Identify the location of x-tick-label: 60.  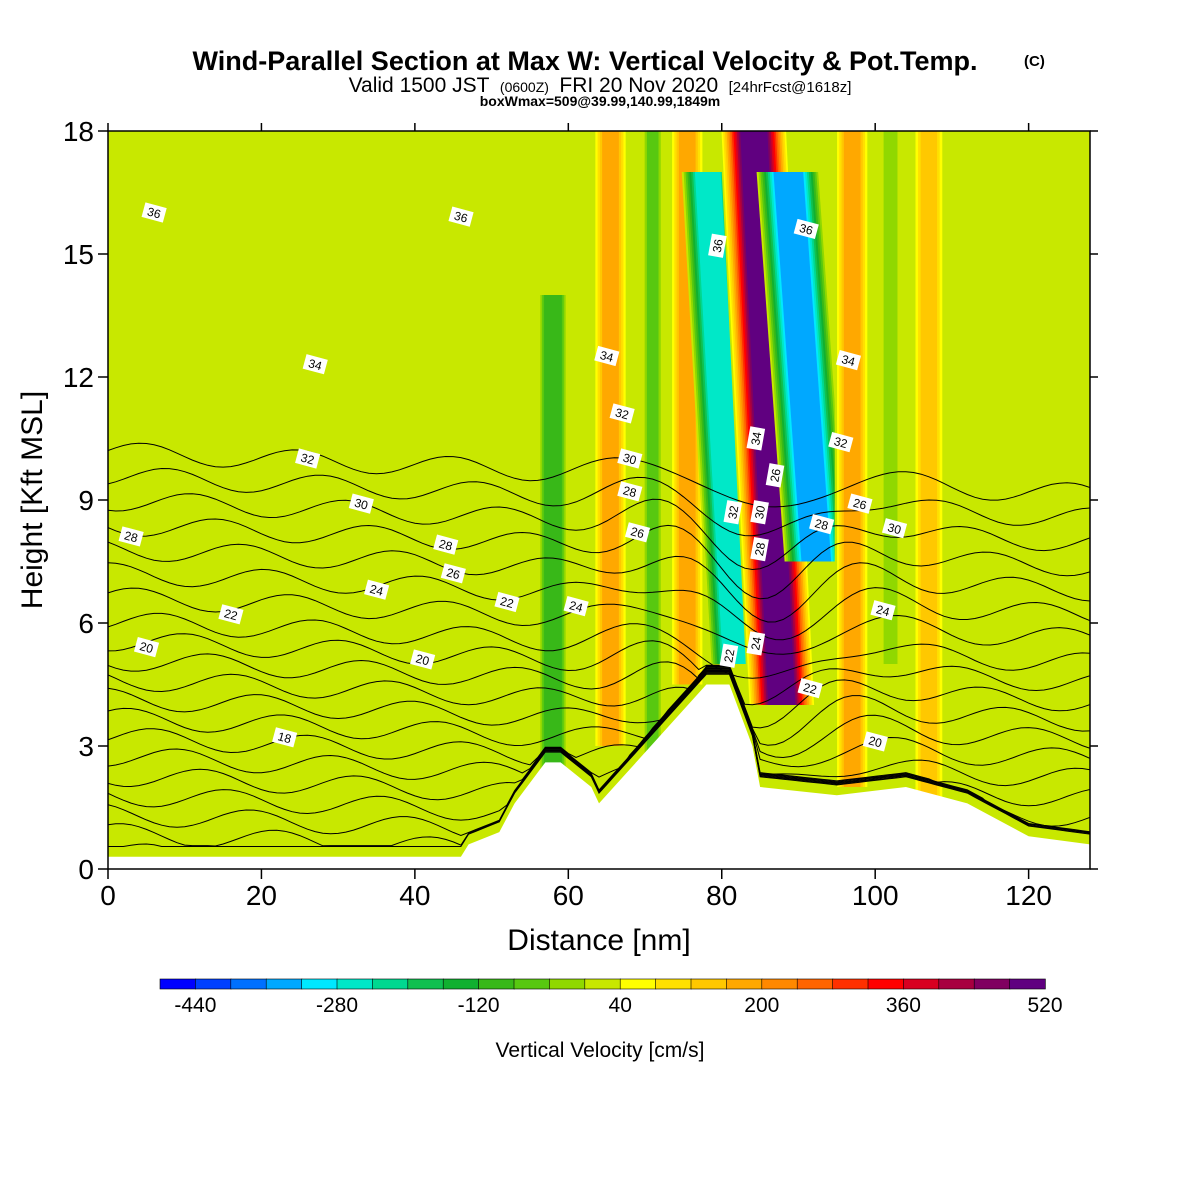
(568, 895).